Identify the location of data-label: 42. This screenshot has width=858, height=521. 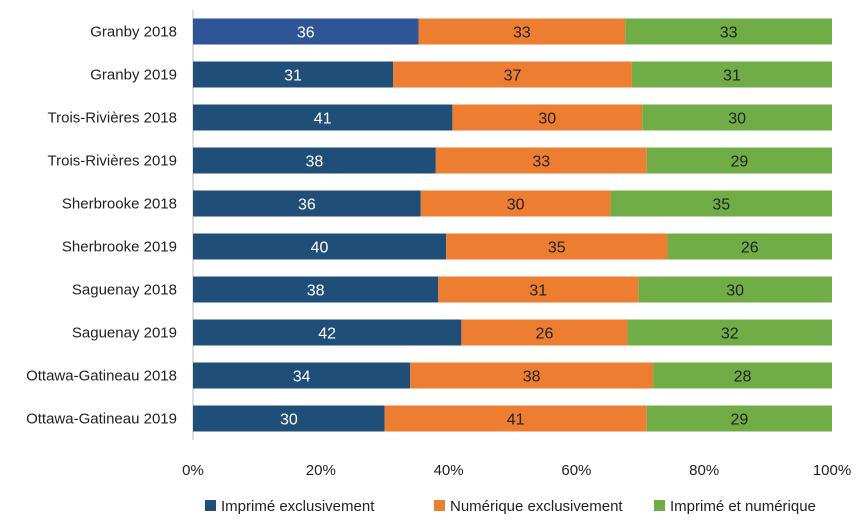
(327, 334).